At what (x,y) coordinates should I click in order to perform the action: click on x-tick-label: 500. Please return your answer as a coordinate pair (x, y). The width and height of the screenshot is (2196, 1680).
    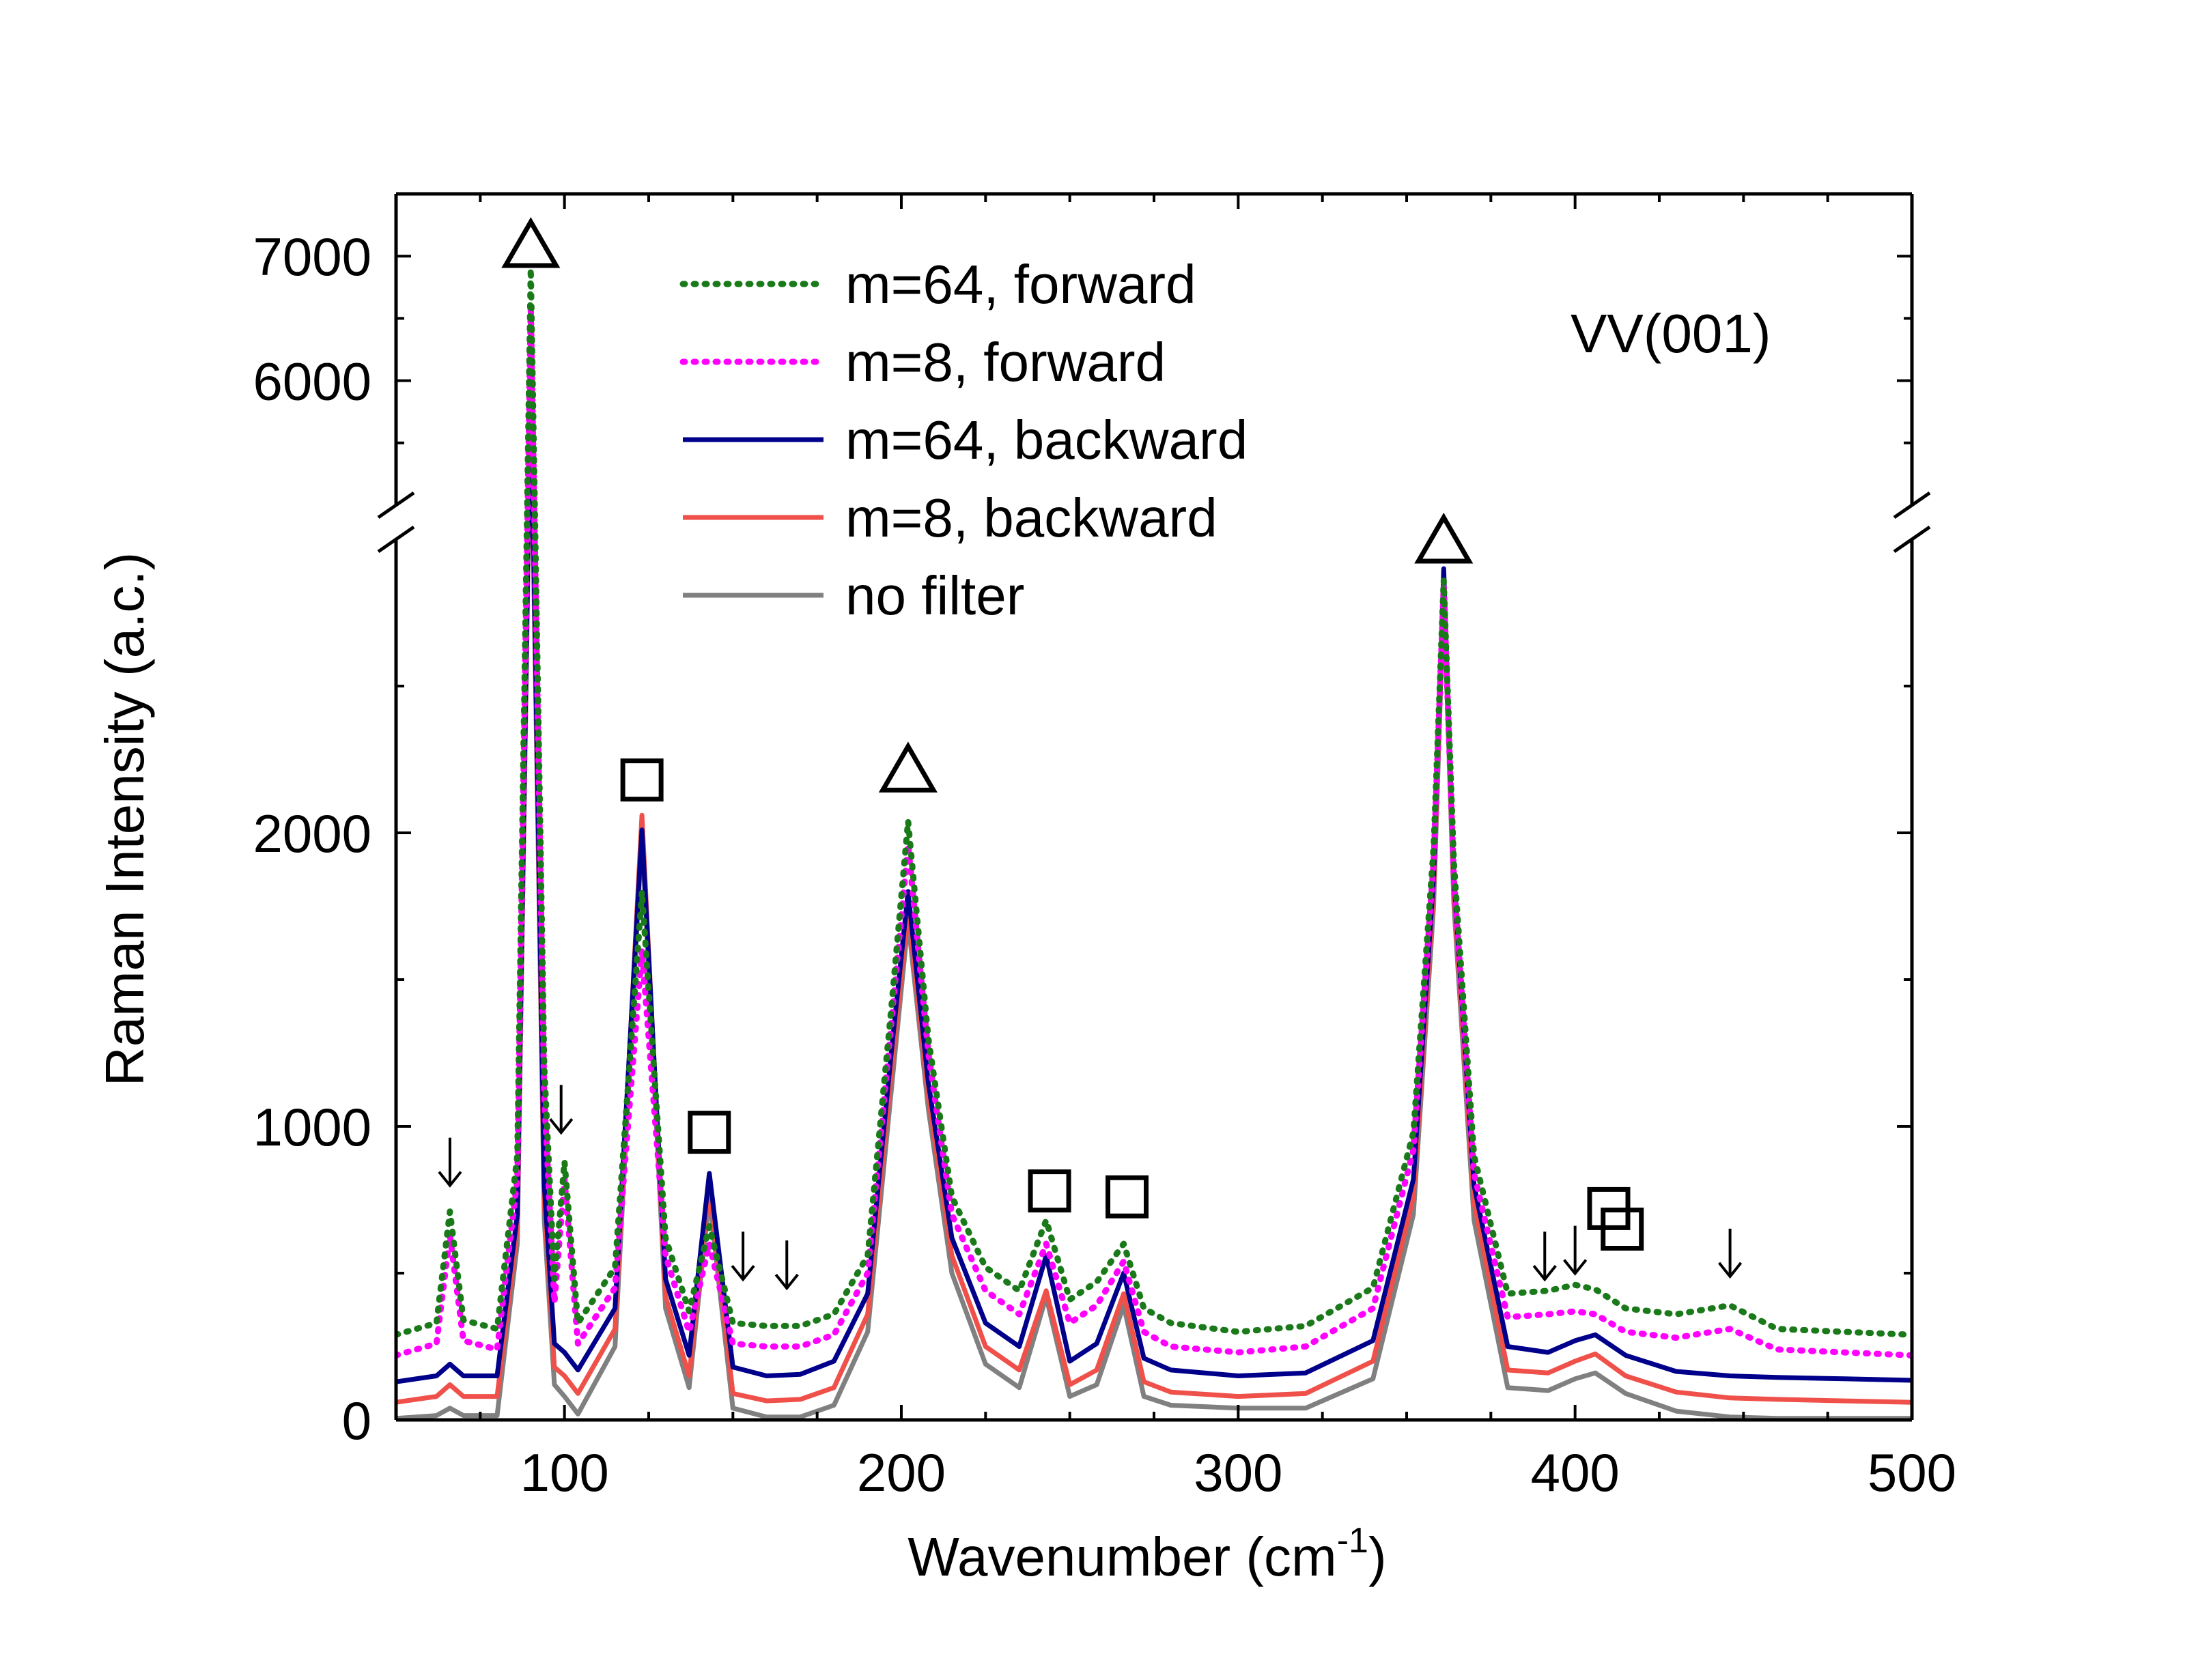
    Looking at the image, I should click on (1912, 1472).